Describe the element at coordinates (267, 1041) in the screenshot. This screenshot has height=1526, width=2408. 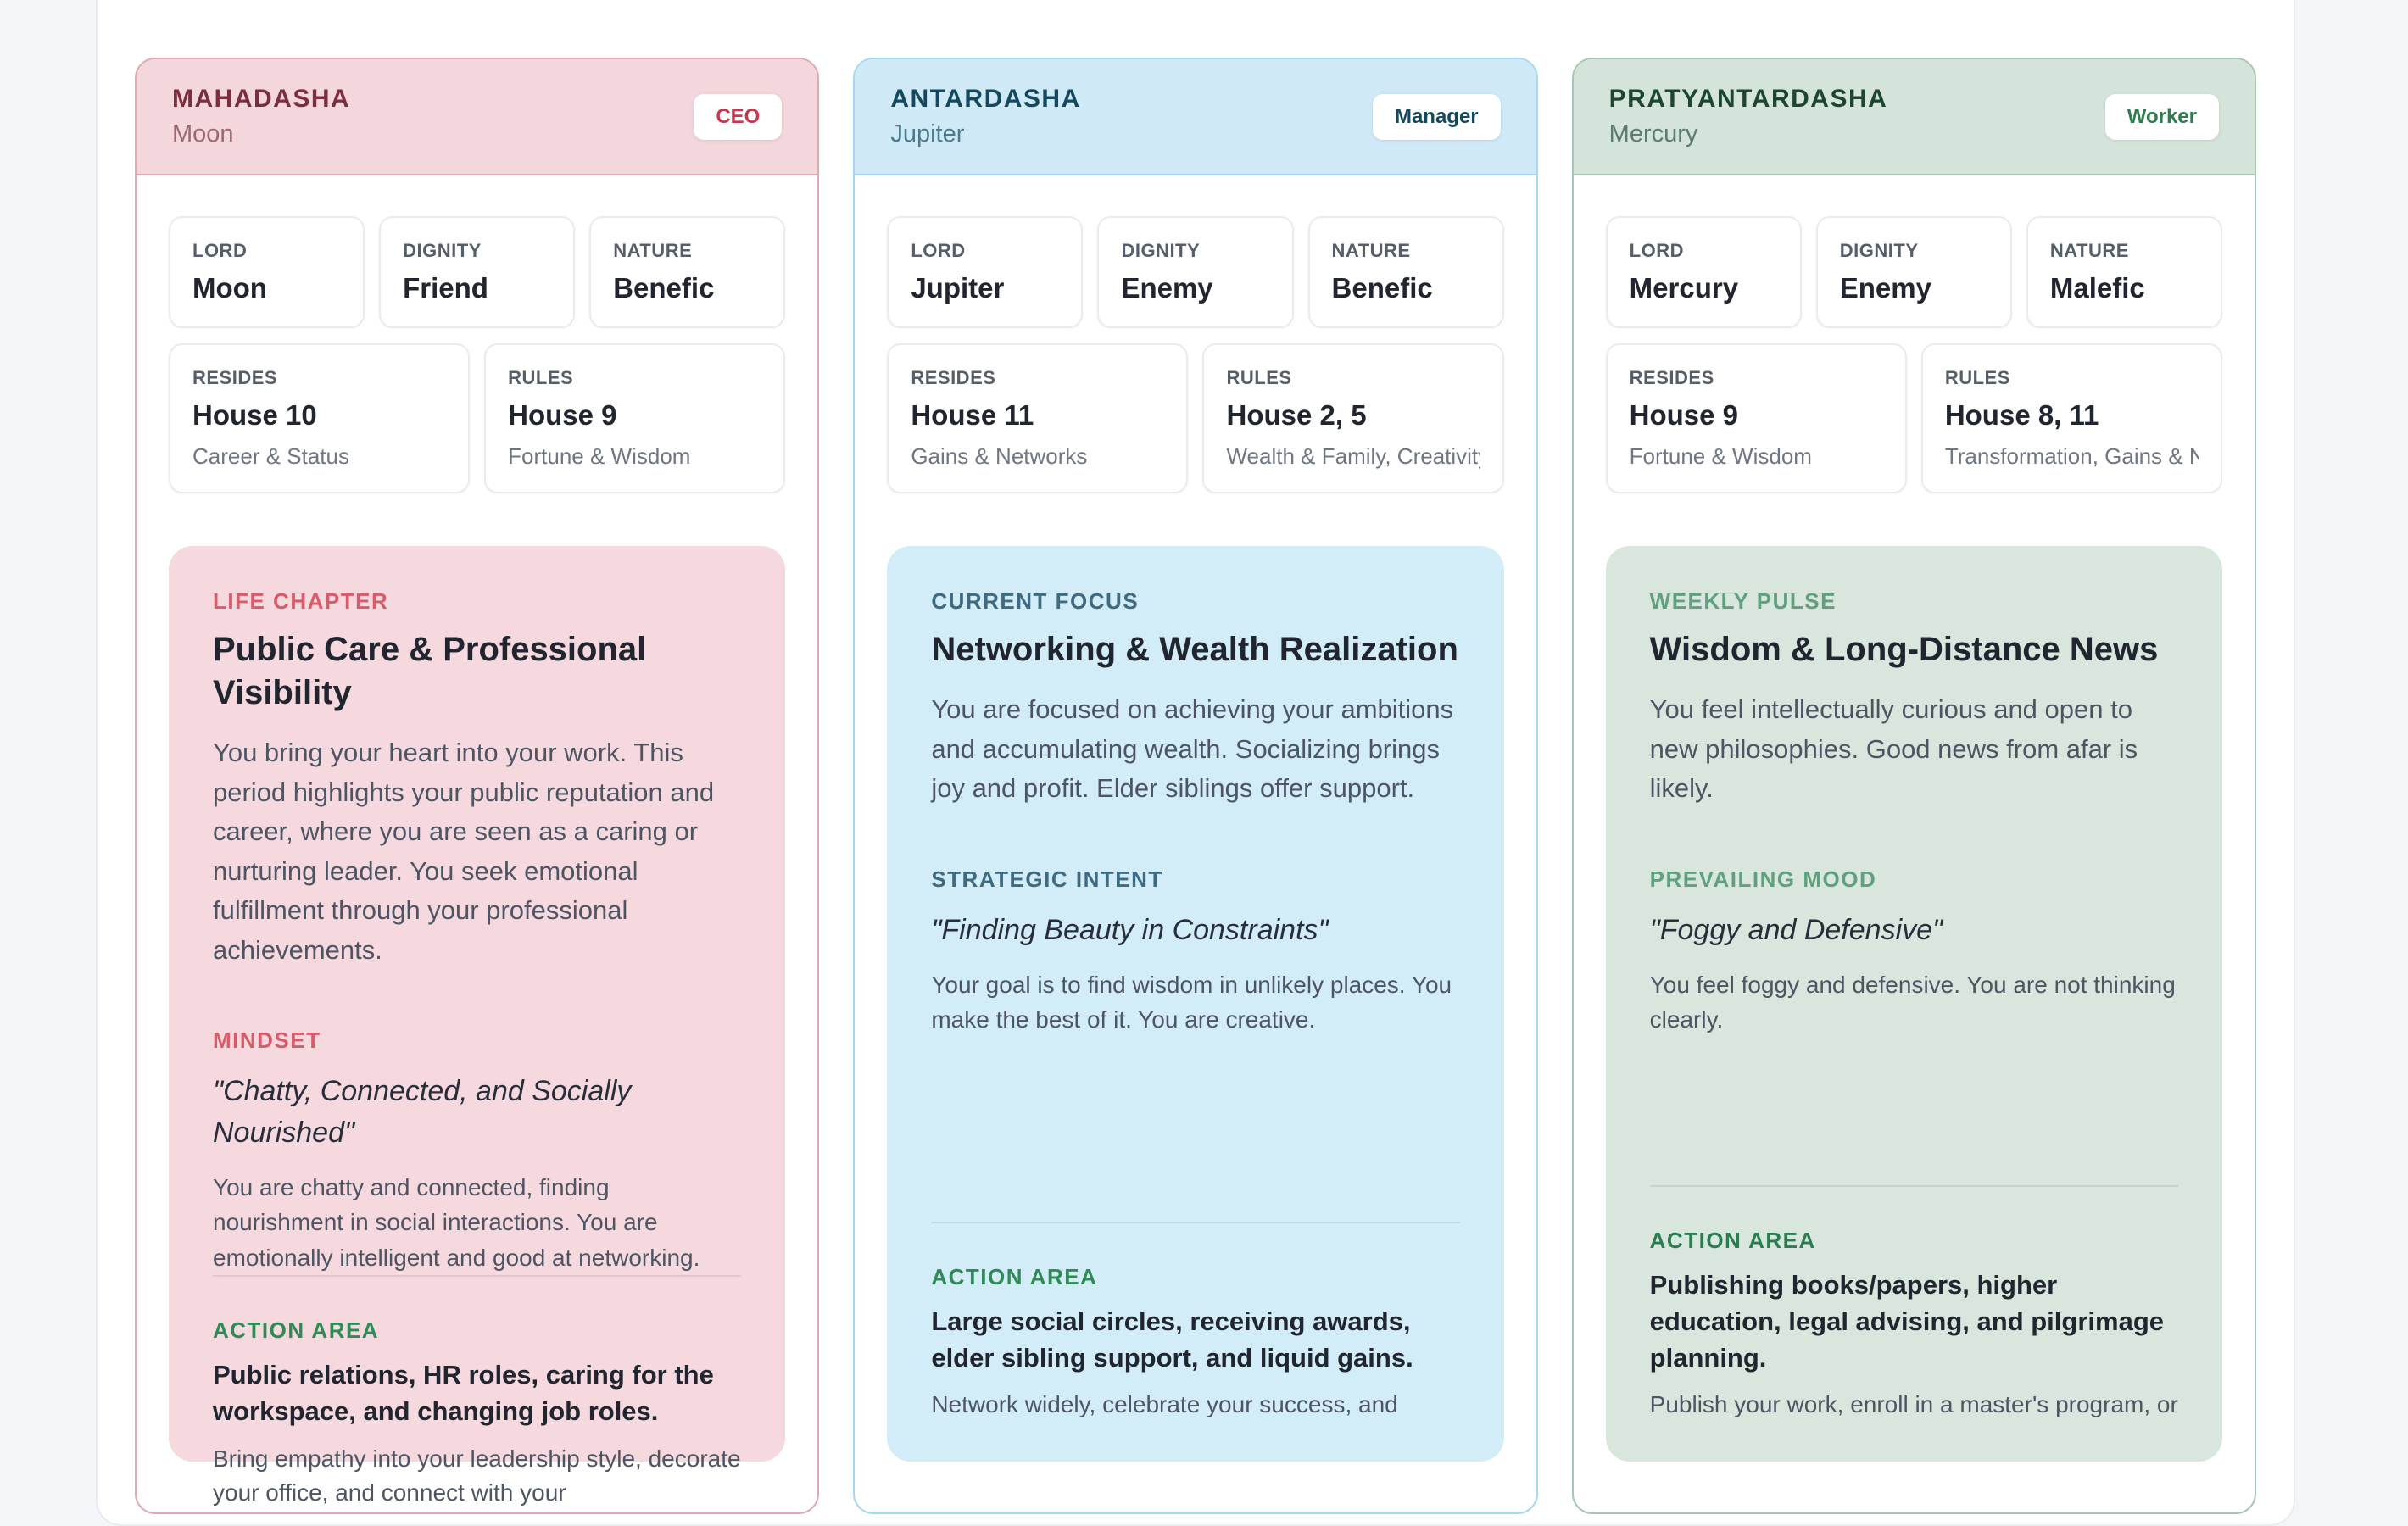
I see `section-label: MINDSET` at that location.